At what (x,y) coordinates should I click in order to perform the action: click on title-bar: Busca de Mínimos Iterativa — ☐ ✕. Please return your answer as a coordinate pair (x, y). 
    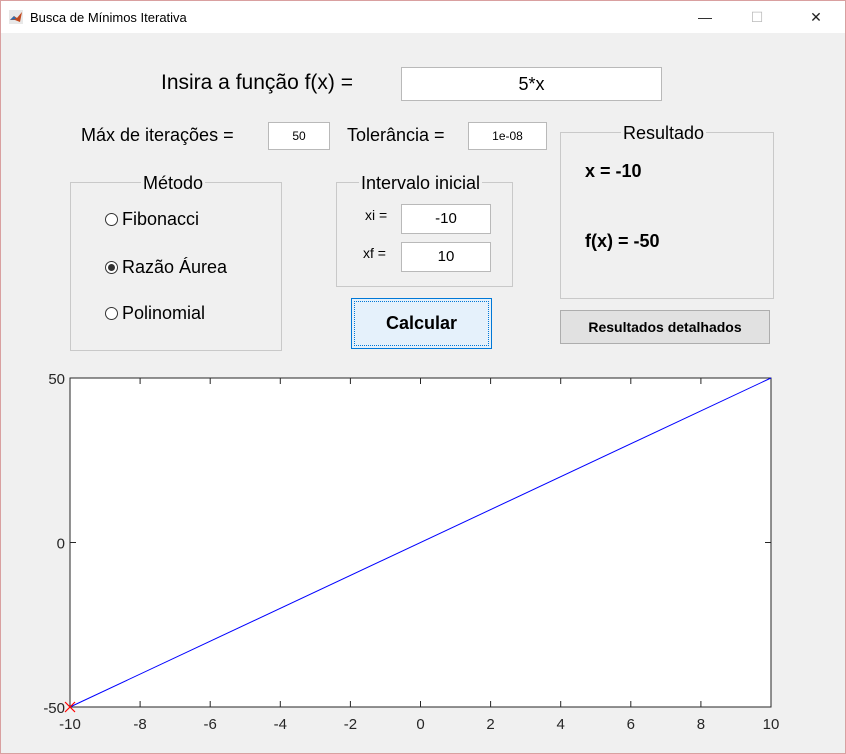
    Looking at the image, I should click on (423, 17).